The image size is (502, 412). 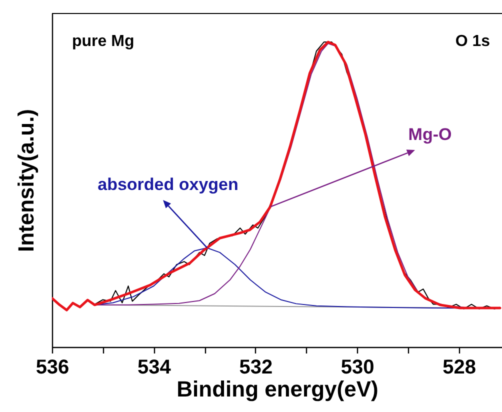 What do you see at coordinates (168, 184) in the screenshot?
I see `text: absorded oxygen` at bounding box center [168, 184].